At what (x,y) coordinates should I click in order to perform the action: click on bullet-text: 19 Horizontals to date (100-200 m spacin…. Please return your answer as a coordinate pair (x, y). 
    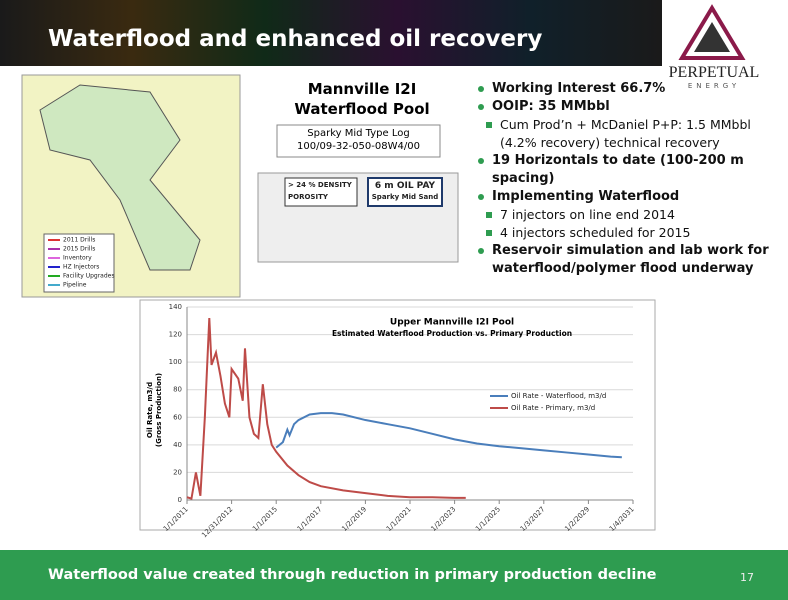
    Looking at the image, I should click on (618, 169).